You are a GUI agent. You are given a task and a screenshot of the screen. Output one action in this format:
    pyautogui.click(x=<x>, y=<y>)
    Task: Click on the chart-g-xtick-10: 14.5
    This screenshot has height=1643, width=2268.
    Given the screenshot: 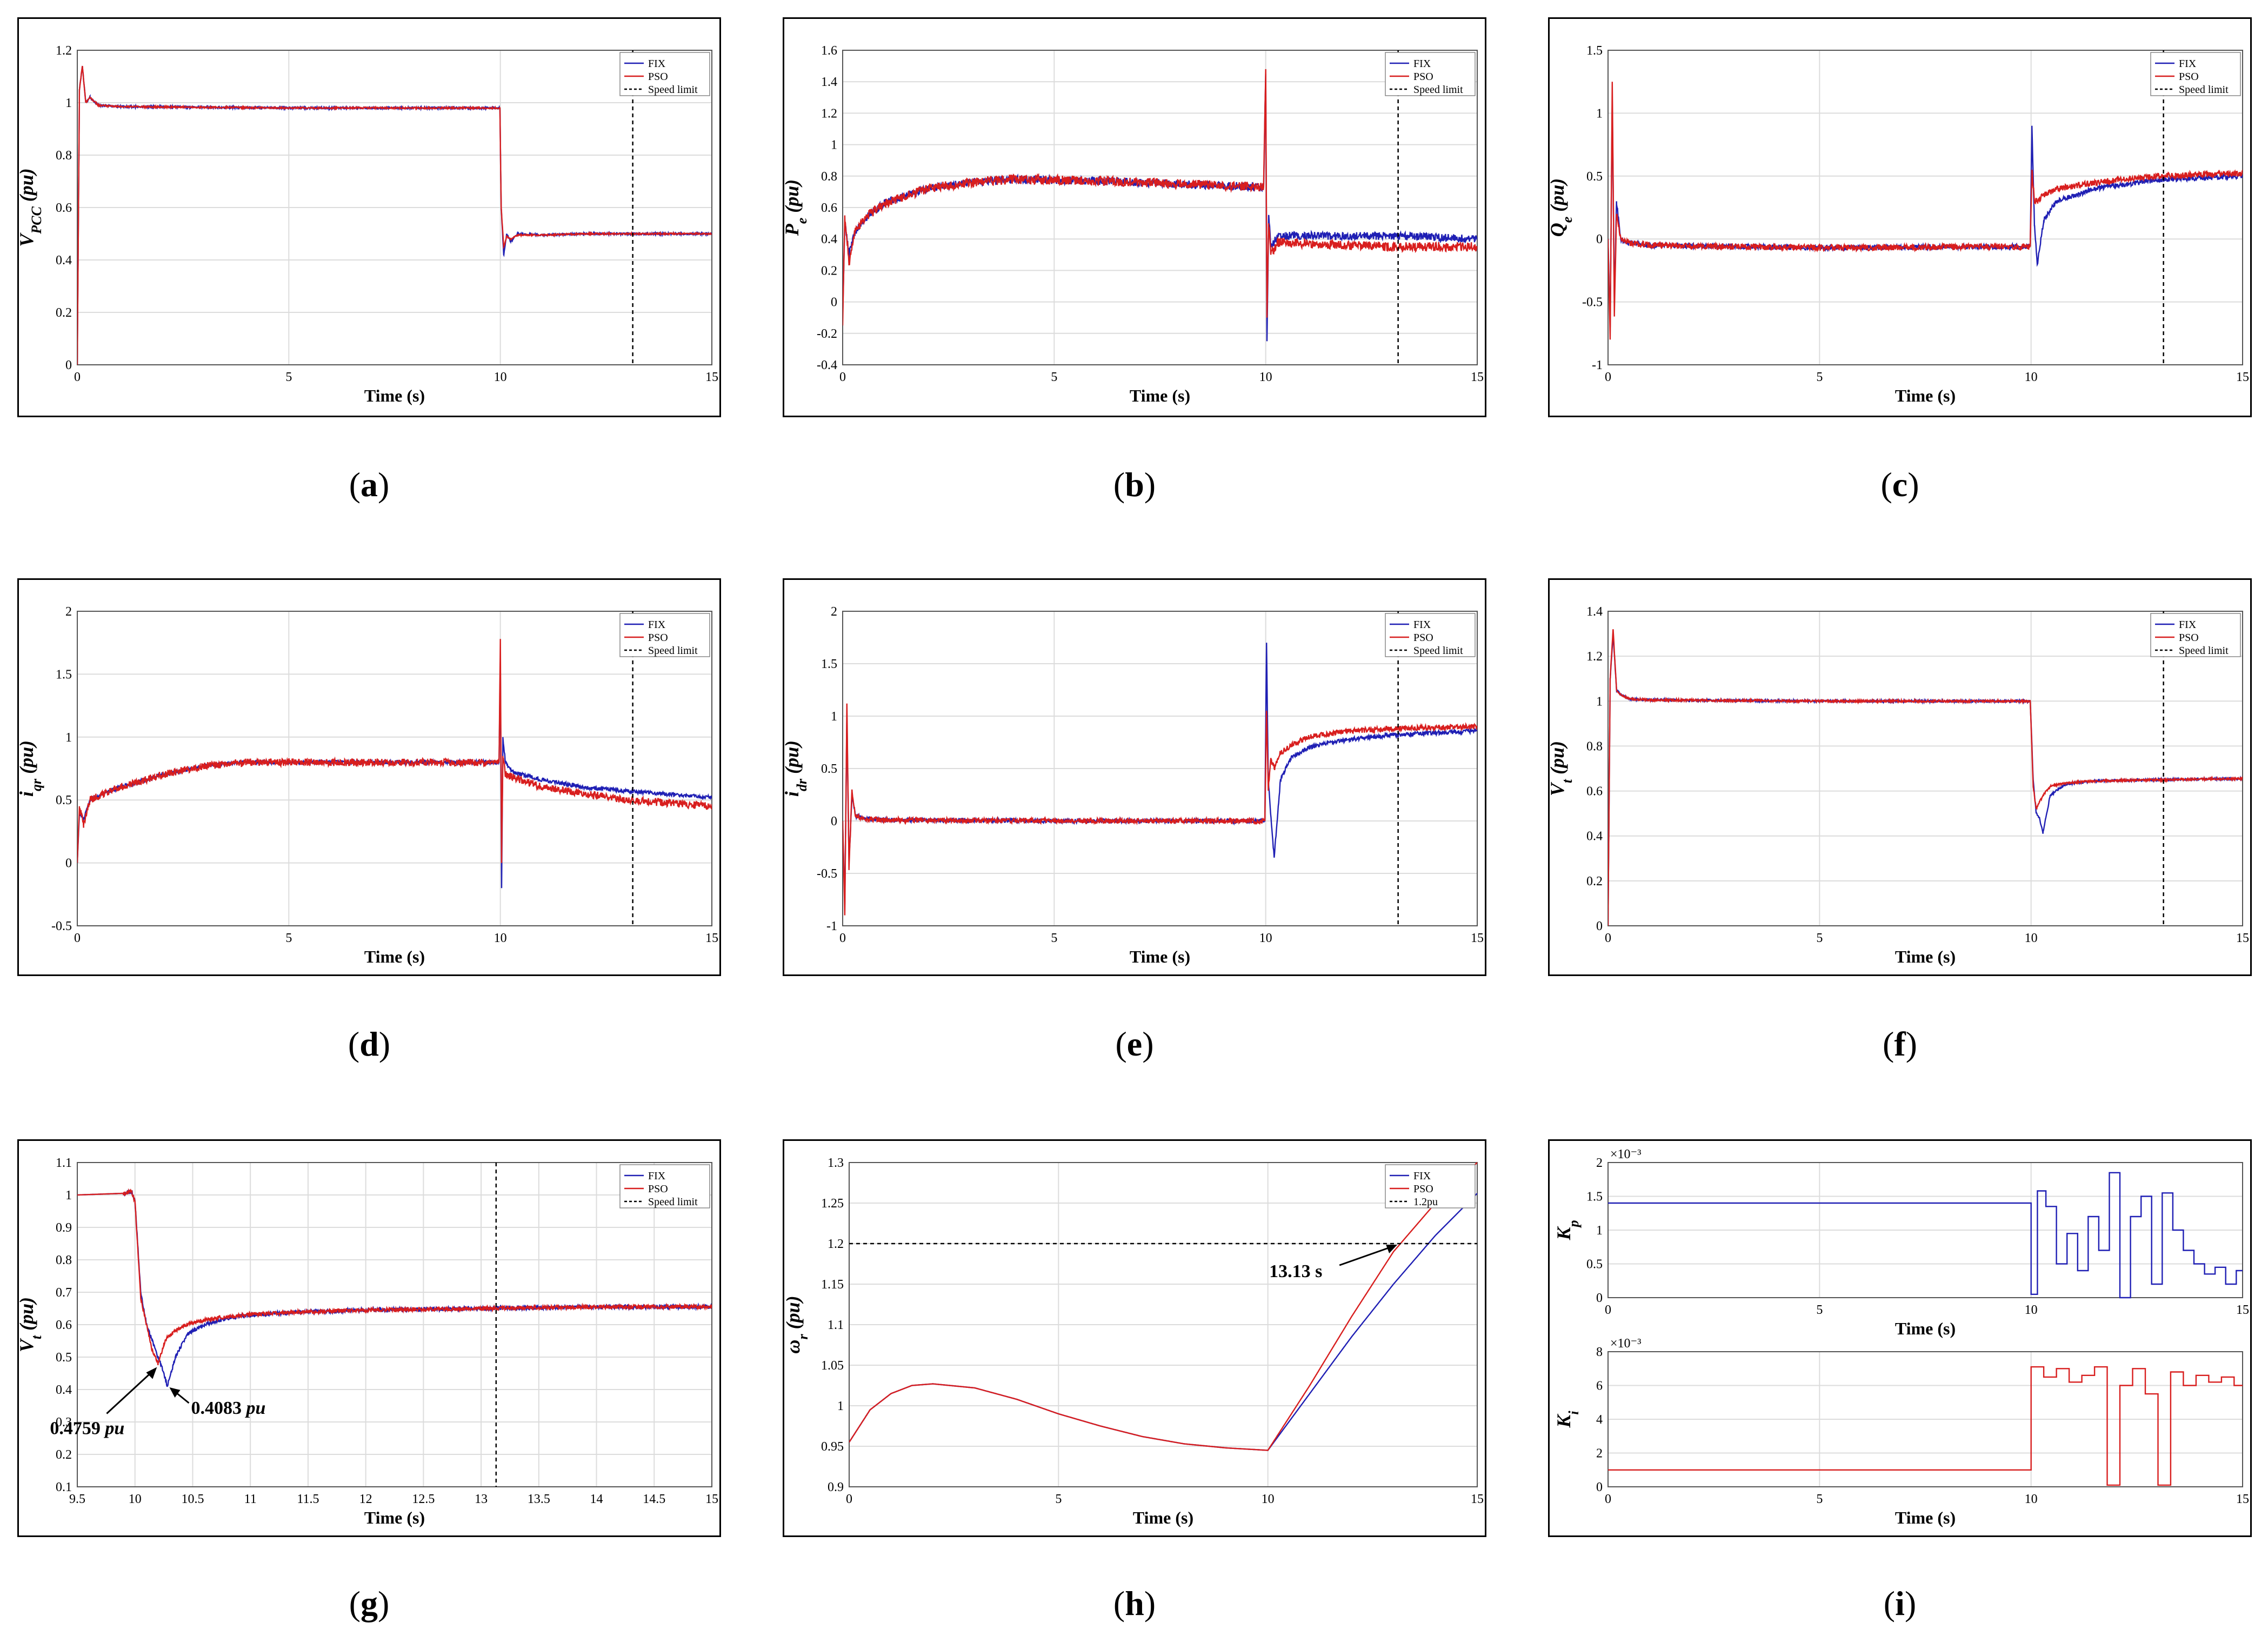 What is the action you would take?
    pyautogui.click(x=654, y=1499)
    